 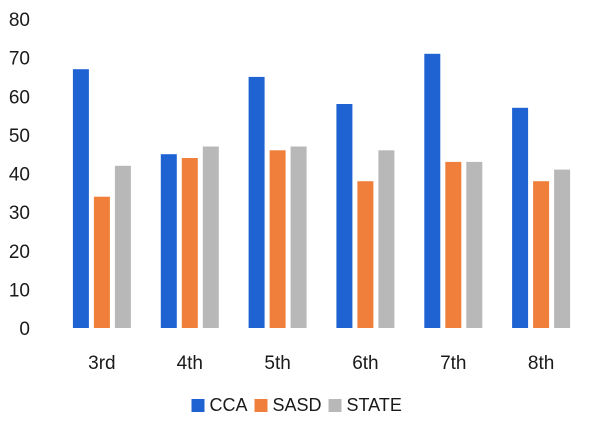 I want to click on bar-sasd-3rd, so click(x=101, y=262).